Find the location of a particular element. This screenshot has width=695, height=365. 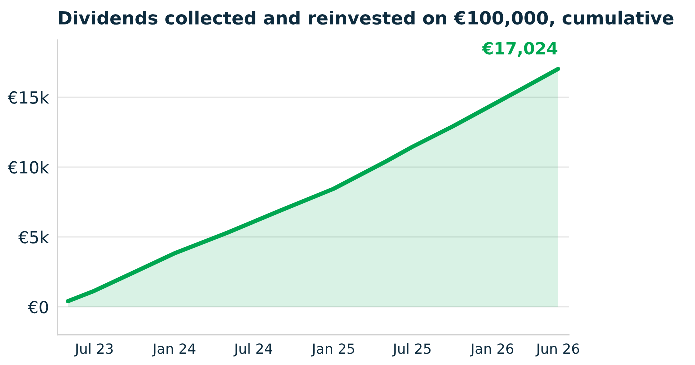

x-tick-label: Jan 24 is located at coordinates (174, 350).